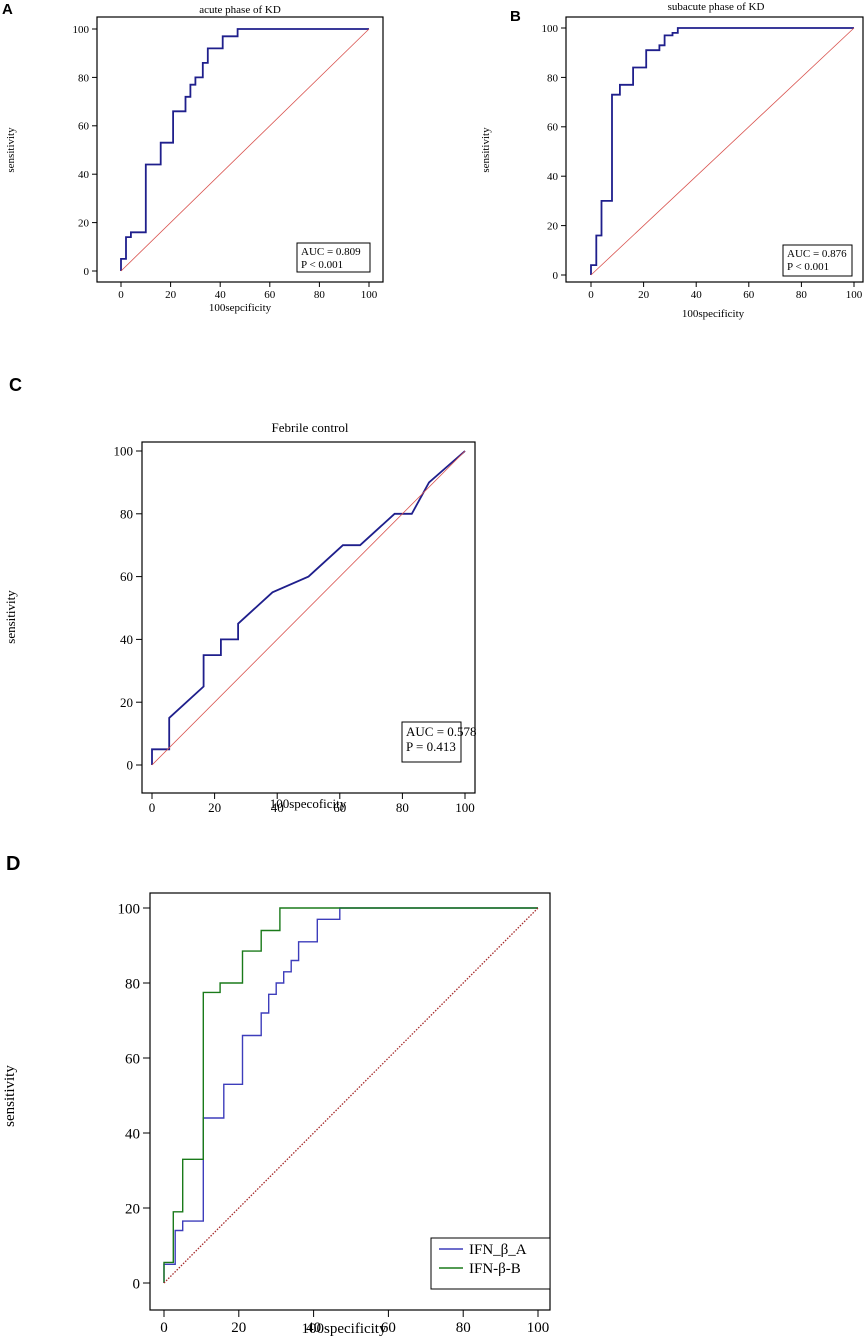 The height and width of the screenshot is (1339, 866). What do you see at coordinates (310, 427) in the screenshot?
I see `chart-title: Febrile control` at bounding box center [310, 427].